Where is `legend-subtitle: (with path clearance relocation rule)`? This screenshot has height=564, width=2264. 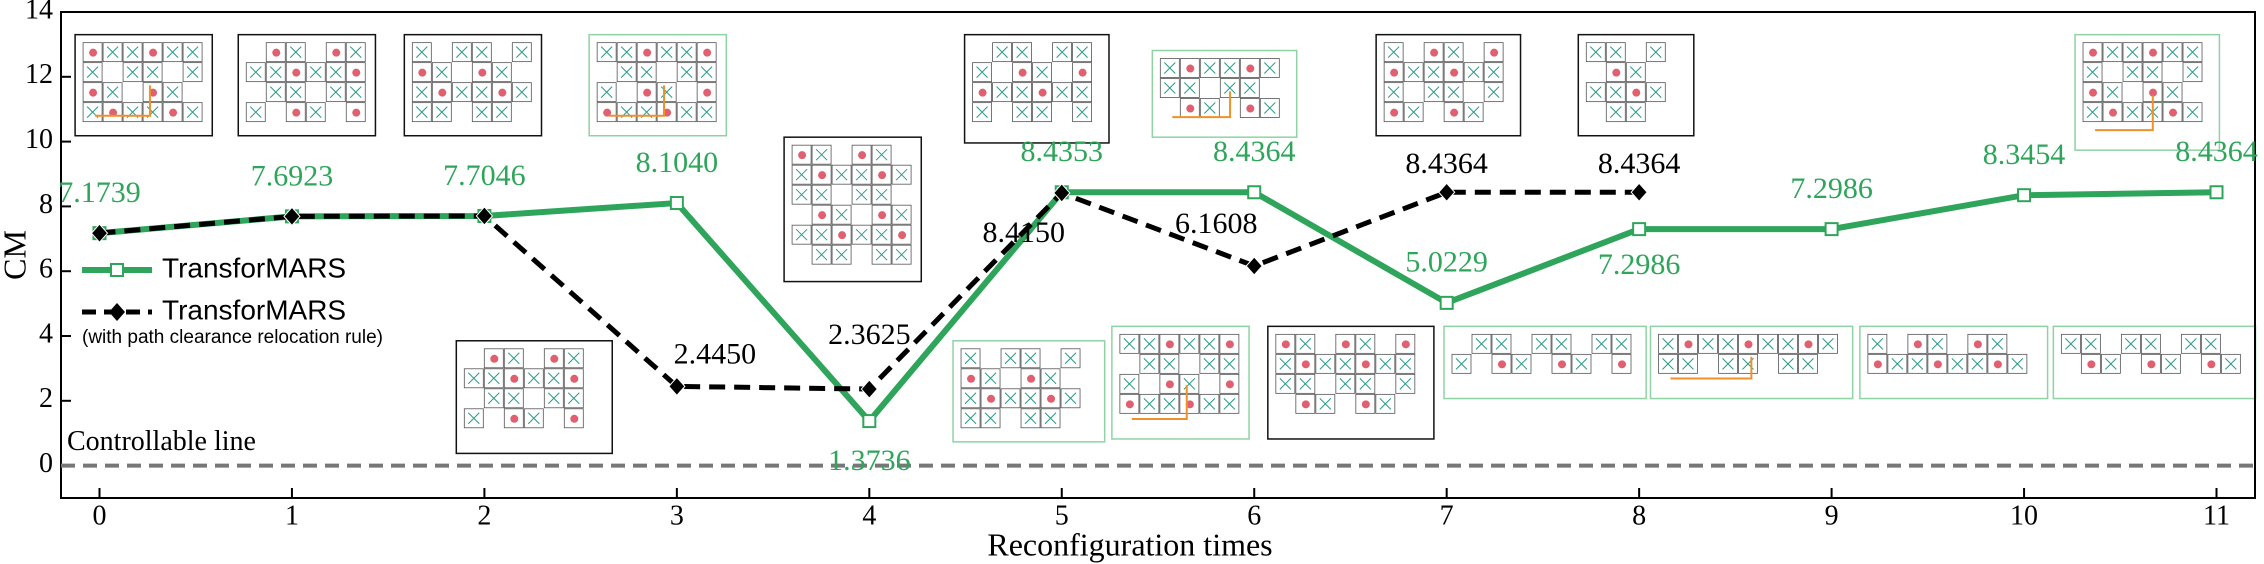 legend-subtitle: (with path clearance relocation rule) is located at coordinates (232, 337).